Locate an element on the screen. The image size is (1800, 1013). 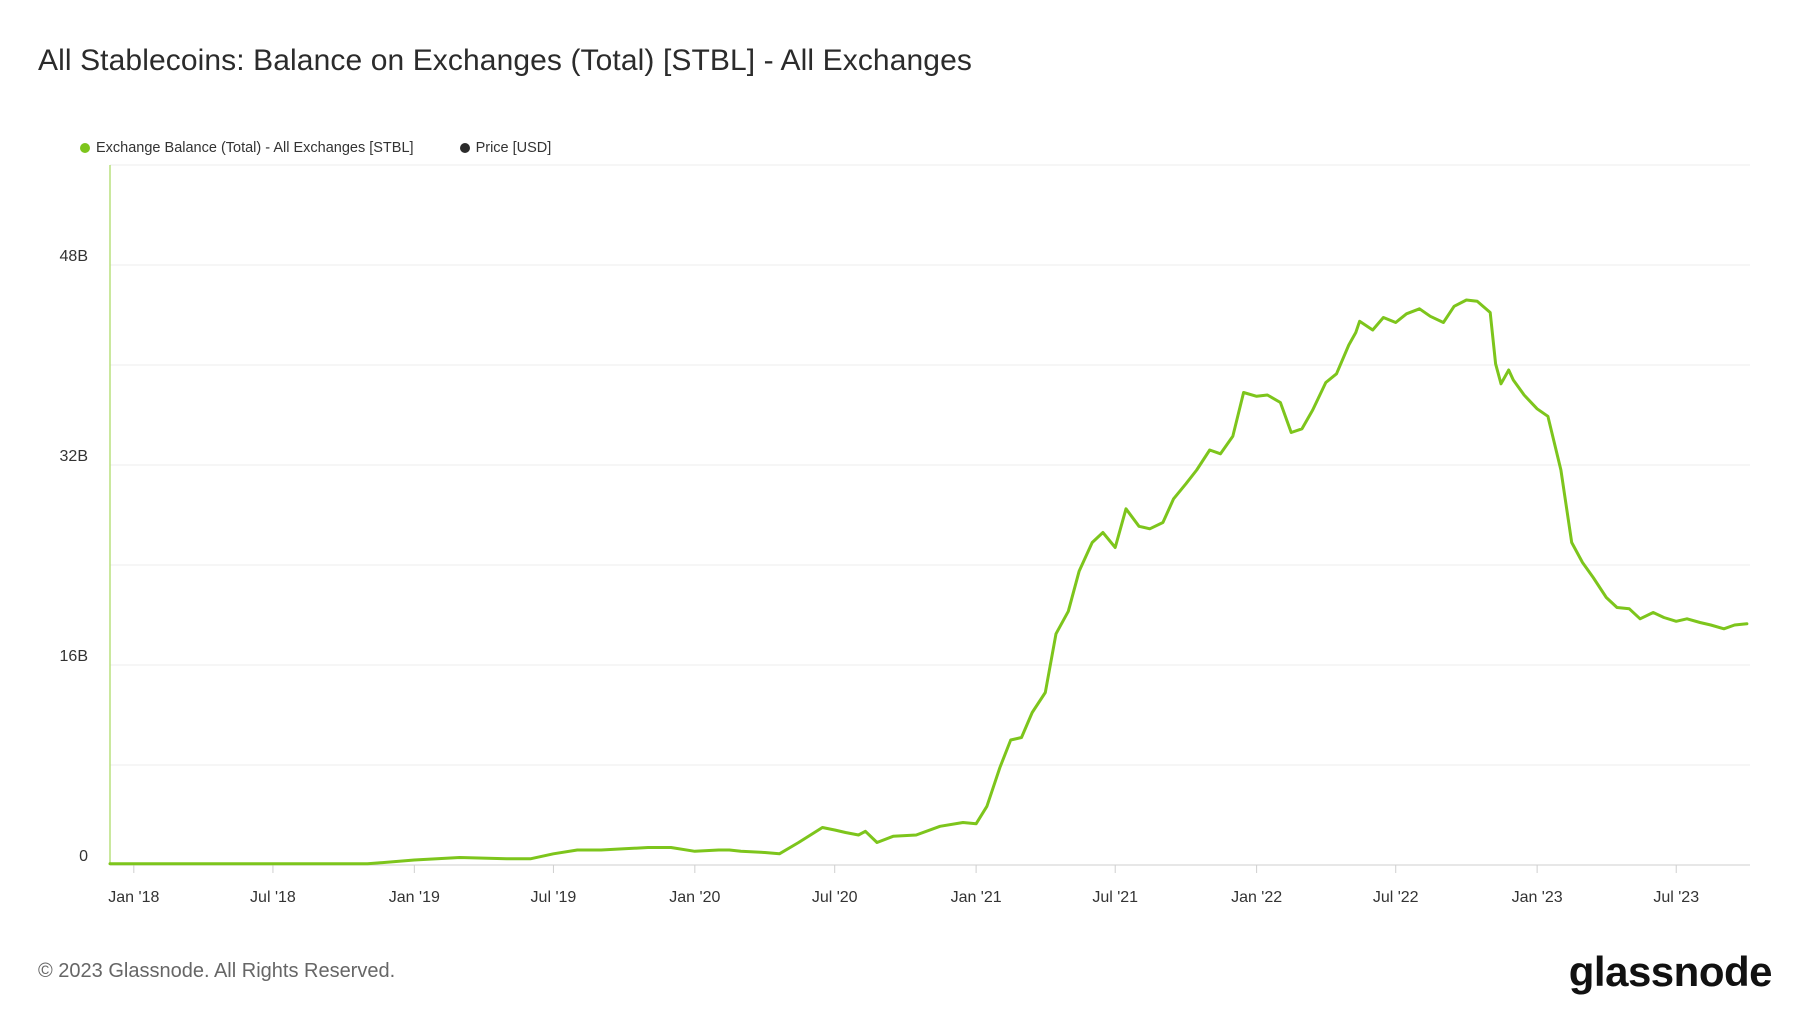
x-tick-label: Jan '23 is located at coordinates (1537, 897).